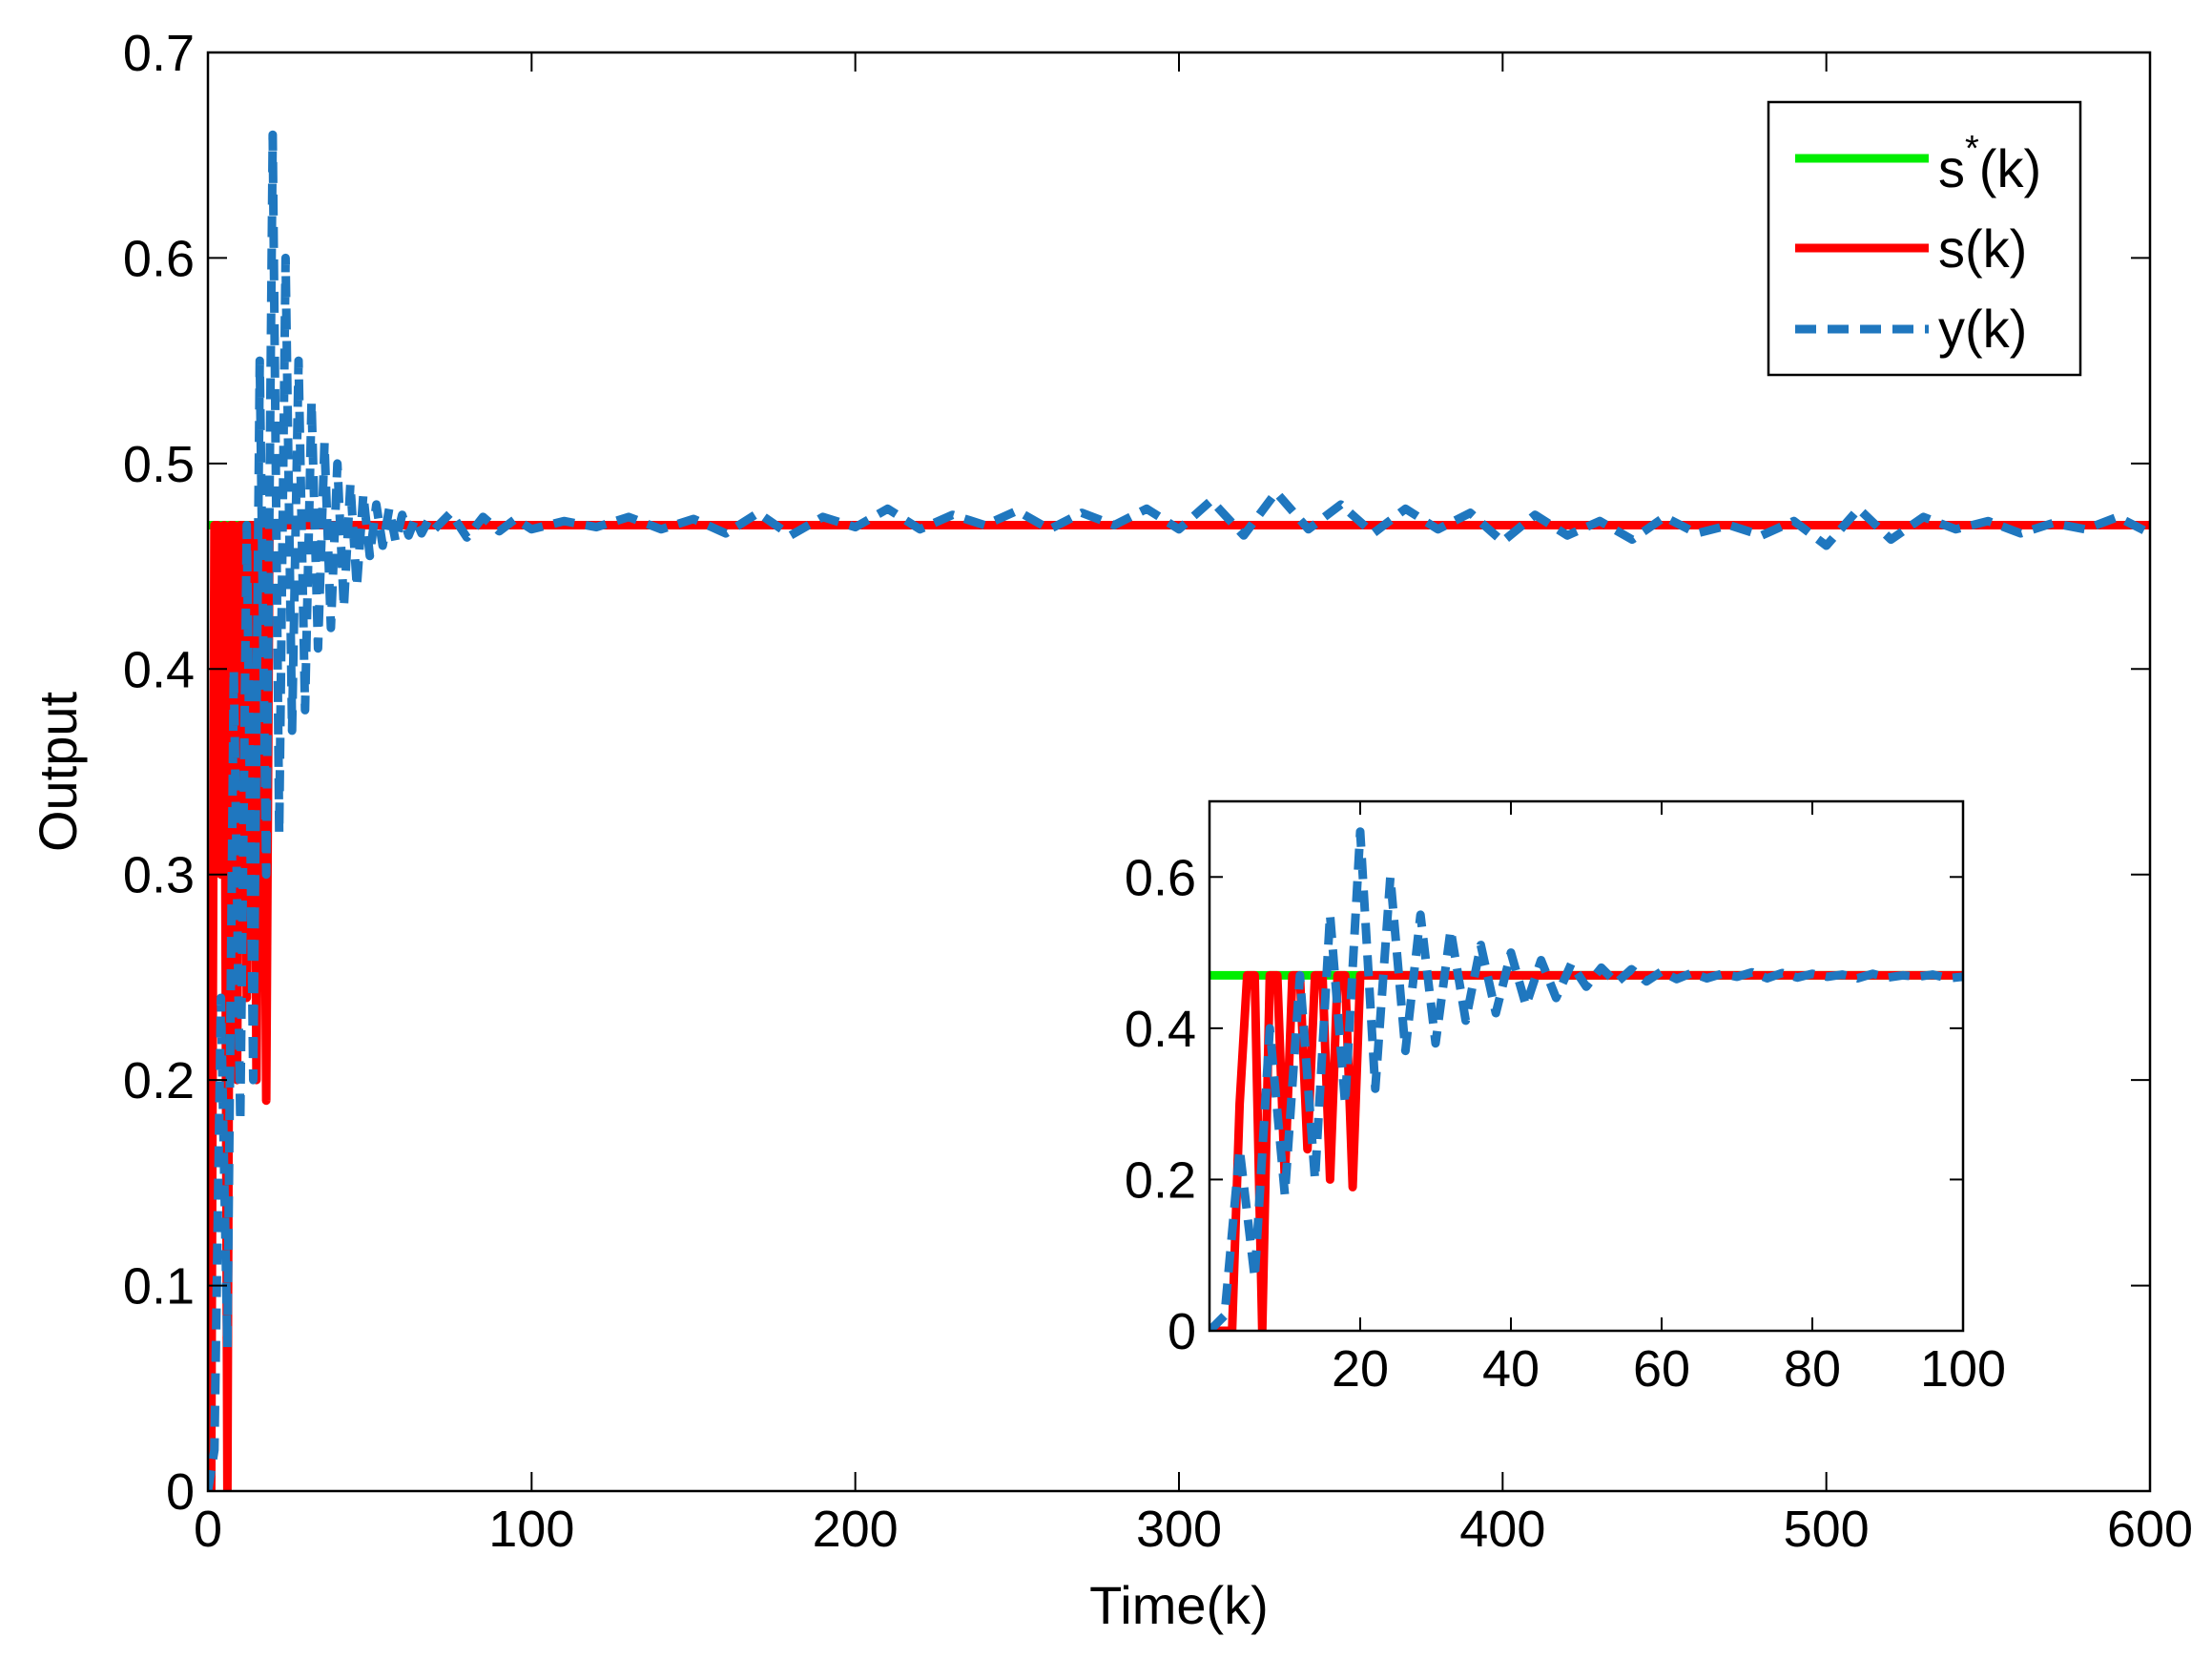 The image size is (2212, 1658). Describe the element at coordinates (1360, 1369) in the screenshot. I see `inset-x-tick-label: 20` at that location.